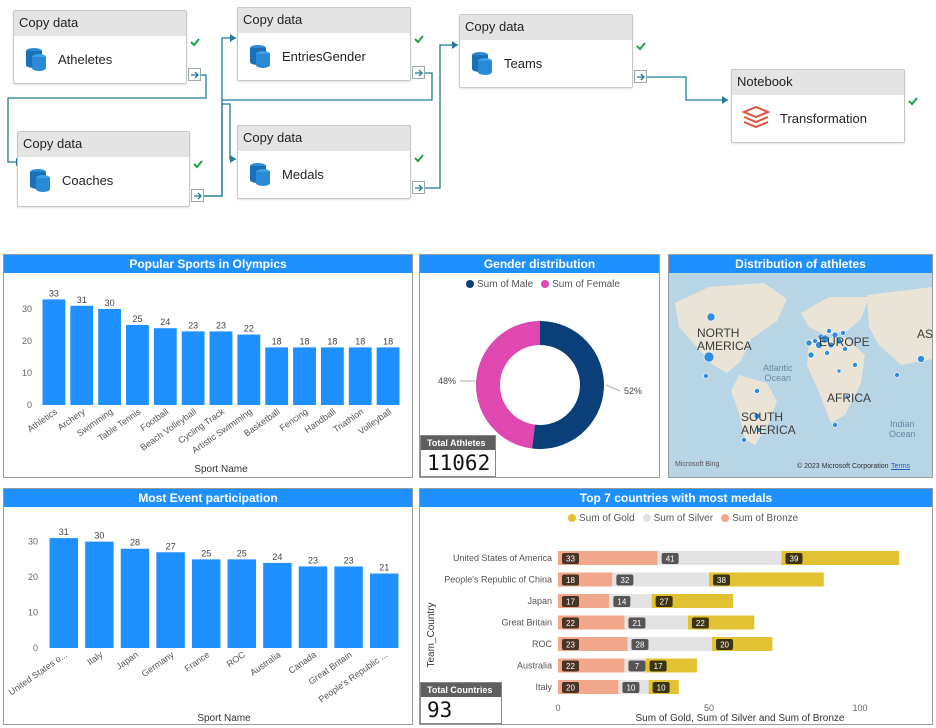 Image resolution: width=936 pixels, height=728 pixels. I want to click on data-label: 17, so click(570, 602).